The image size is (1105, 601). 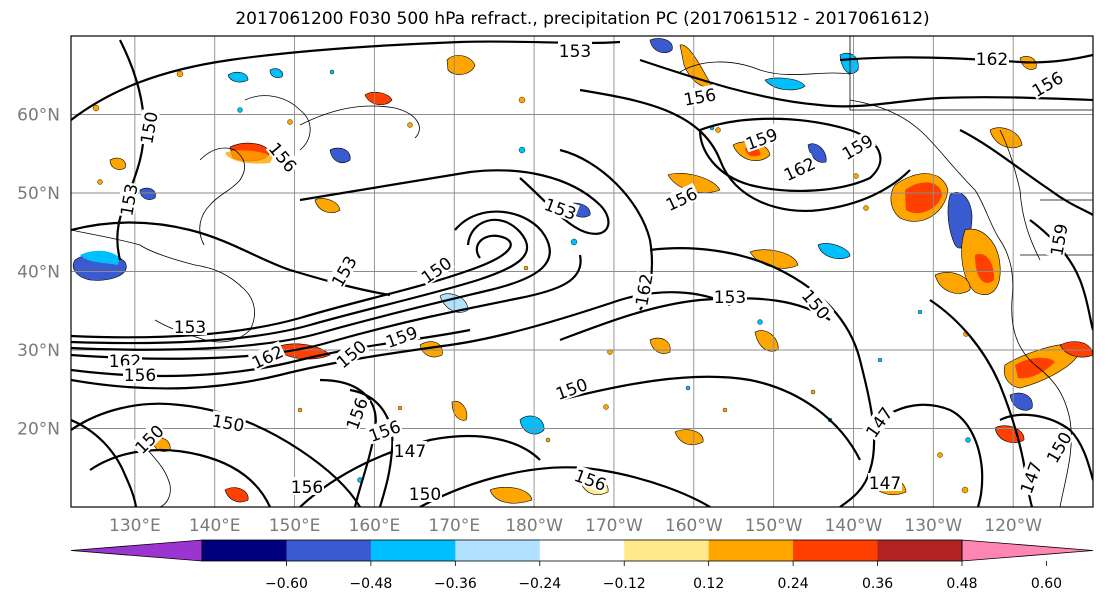 I want to click on lon-label: 160°E, so click(x=375, y=526).